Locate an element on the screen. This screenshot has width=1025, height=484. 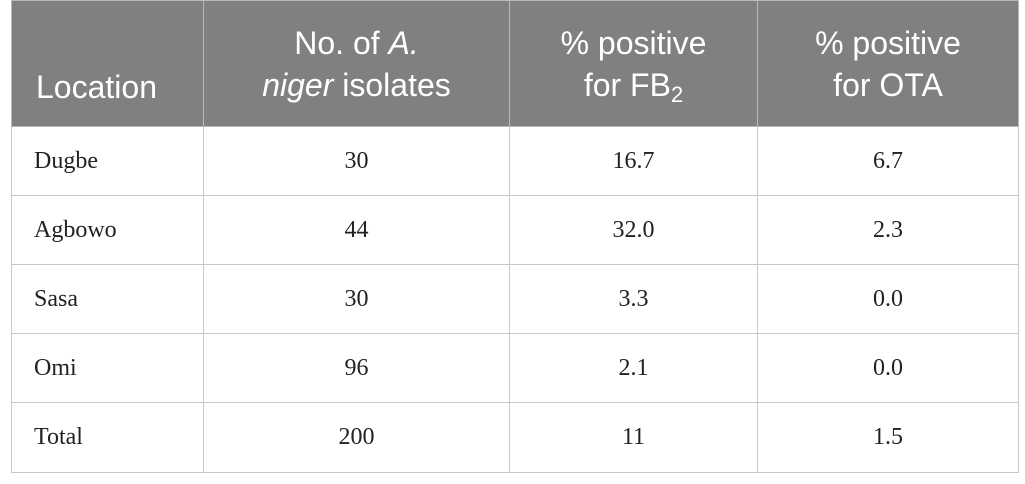
cell-ota: 6.7 is located at coordinates (888, 161).